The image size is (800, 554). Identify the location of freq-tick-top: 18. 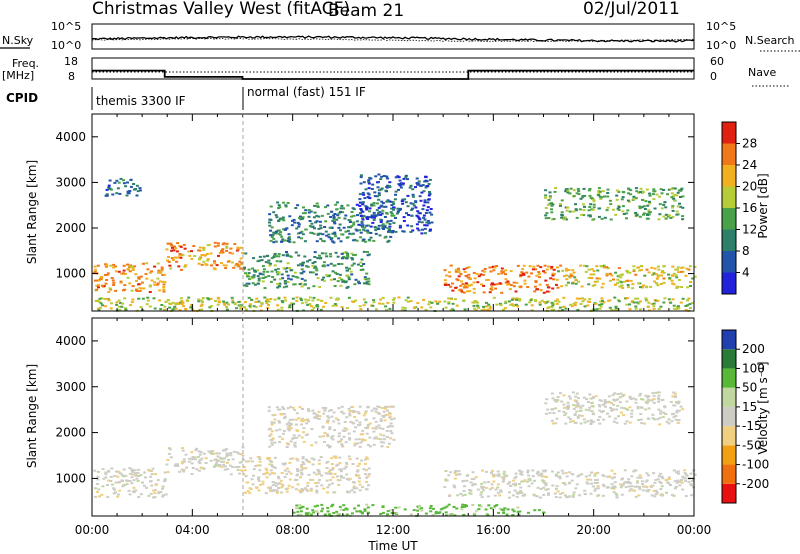
(71, 61).